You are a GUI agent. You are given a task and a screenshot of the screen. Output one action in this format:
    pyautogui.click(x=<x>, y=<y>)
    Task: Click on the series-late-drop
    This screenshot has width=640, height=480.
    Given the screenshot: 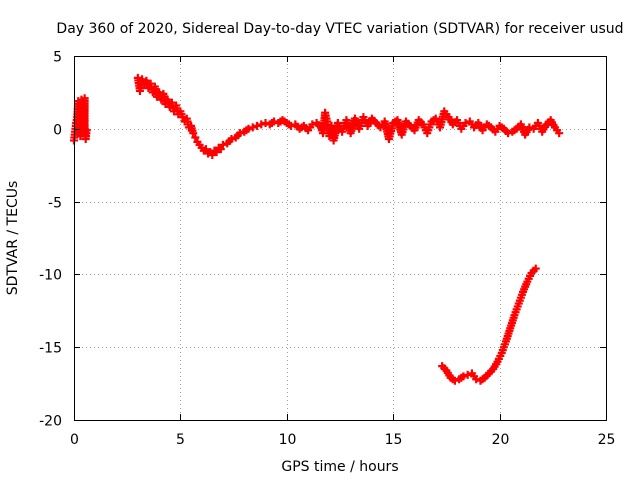 What is the action you would take?
    pyautogui.click(x=489, y=324)
    